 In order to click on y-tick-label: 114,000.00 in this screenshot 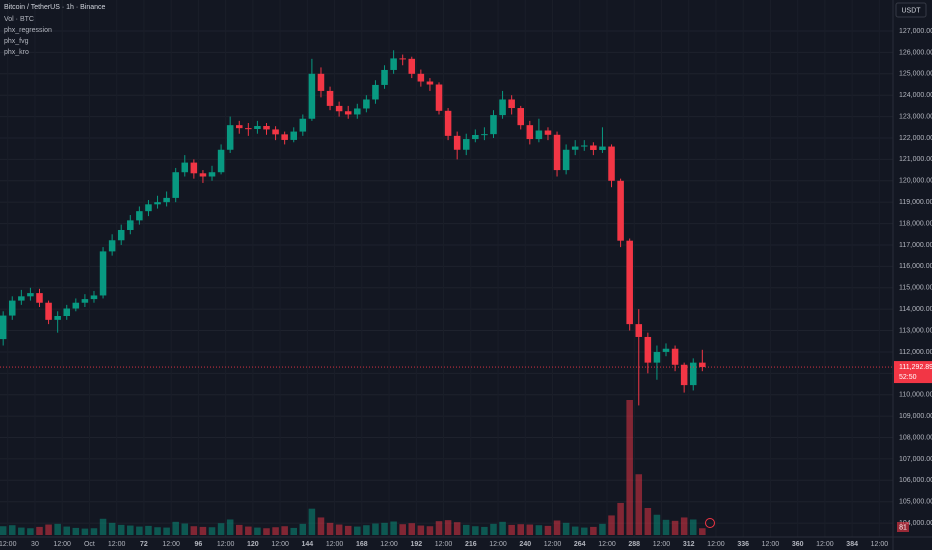, I will do `click(915, 309)`.